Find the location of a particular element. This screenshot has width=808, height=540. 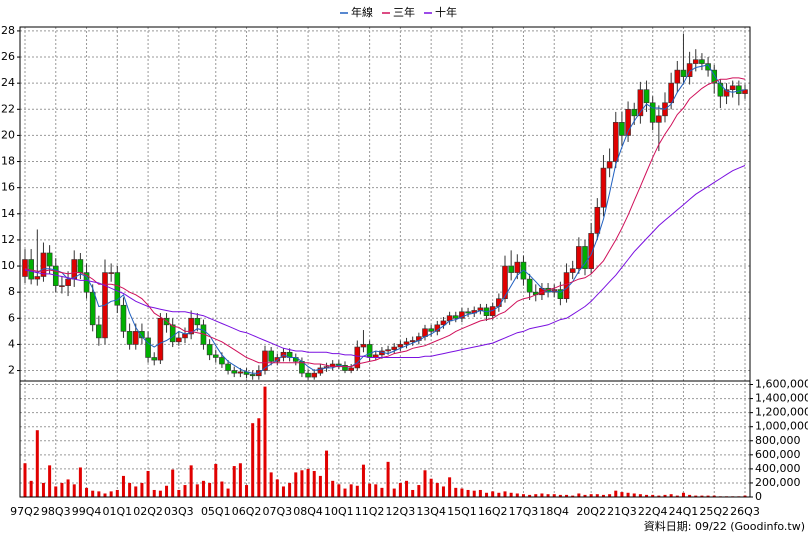

y-tick-label: 1,000,000 is located at coordinates (781, 426).